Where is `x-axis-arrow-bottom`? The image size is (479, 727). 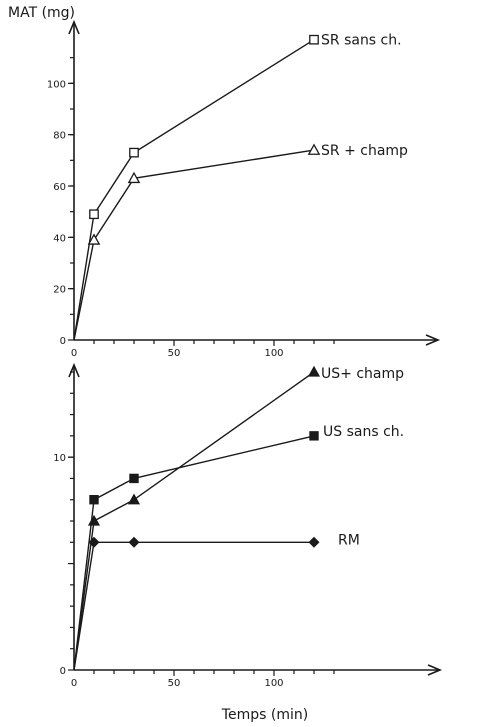 x-axis-arrow-bottom is located at coordinates (435, 670).